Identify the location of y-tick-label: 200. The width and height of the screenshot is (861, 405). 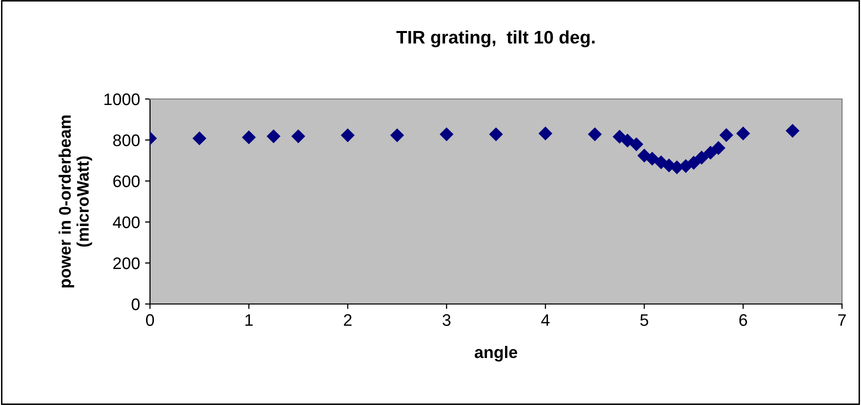
(126, 263).